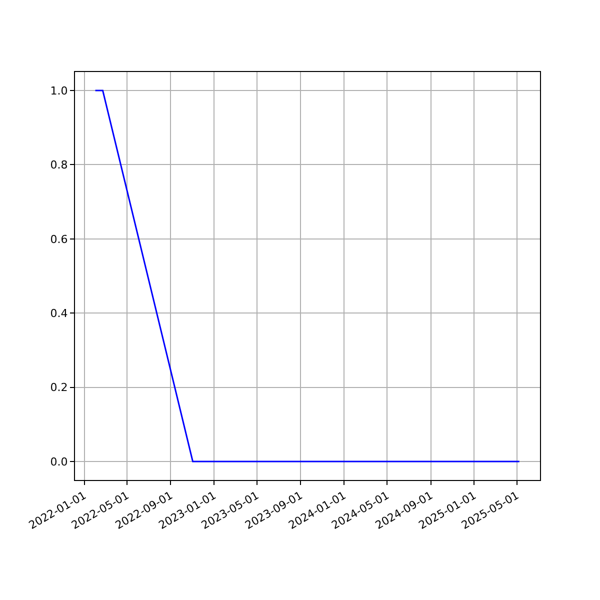 This screenshot has width=600, height=600. What do you see at coordinates (59, 91) in the screenshot?
I see `y-tick-label: 1.0` at bounding box center [59, 91].